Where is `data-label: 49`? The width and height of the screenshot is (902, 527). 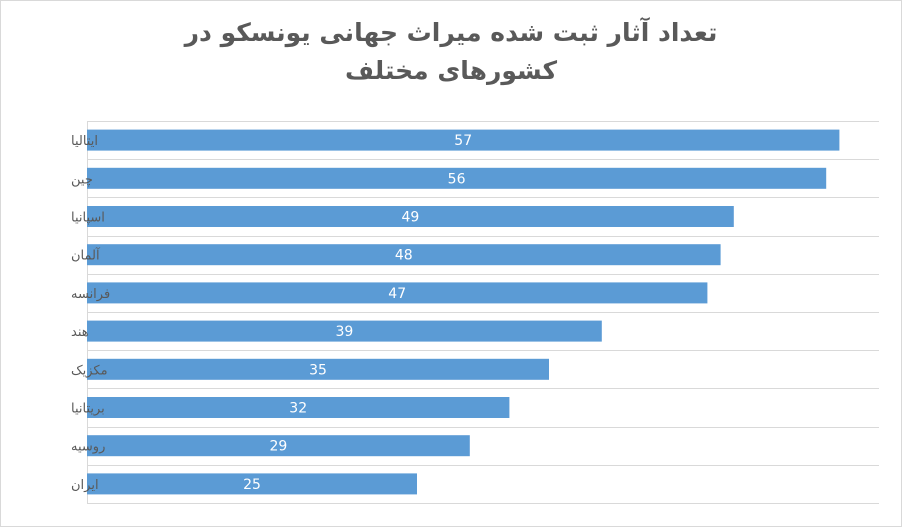 data-label: 49 is located at coordinates (410, 218).